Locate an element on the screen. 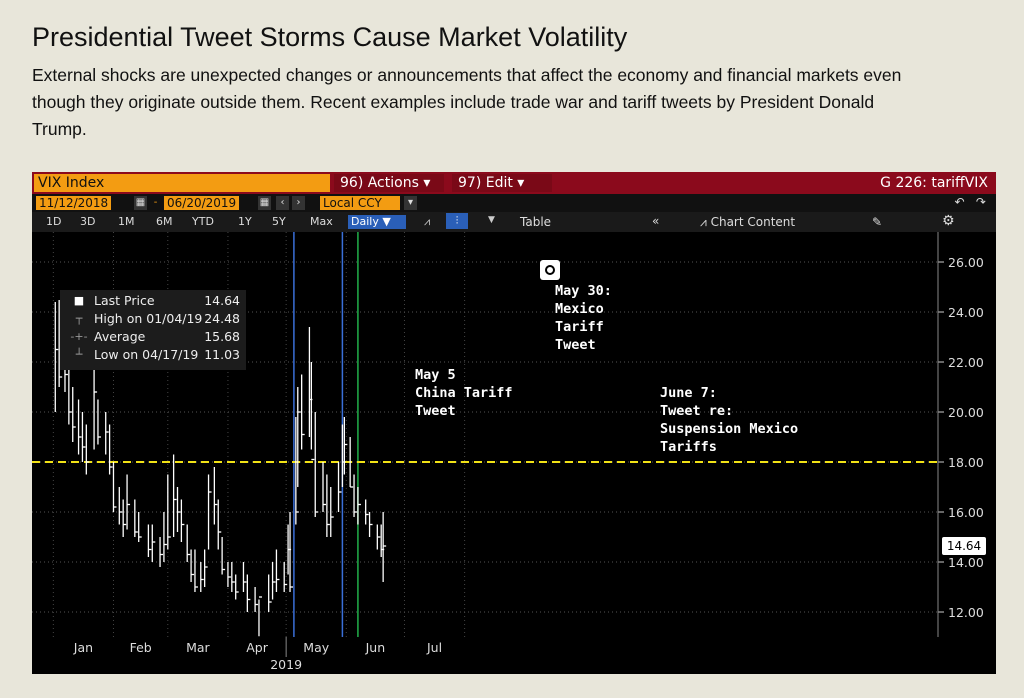 The width and height of the screenshot is (1024, 698). legend-average-label: Average is located at coordinates (120, 336).